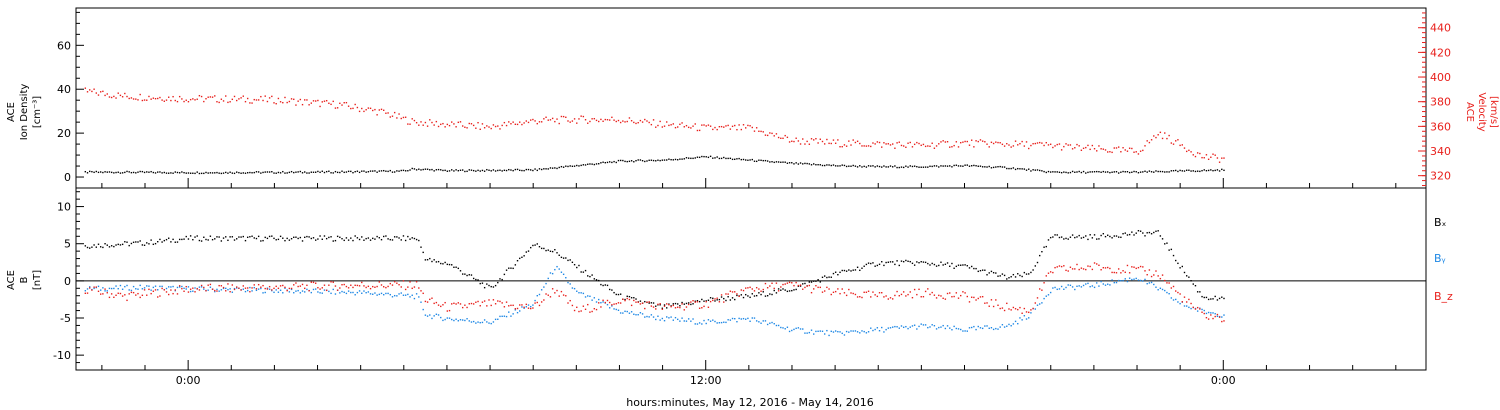 The height and width of the screenshot is (410, 1500). What do you see at coordinates (1440, 77) in the screenshot?
I see `top-right-tick-label: 400` at bounding box center [1440, 77].